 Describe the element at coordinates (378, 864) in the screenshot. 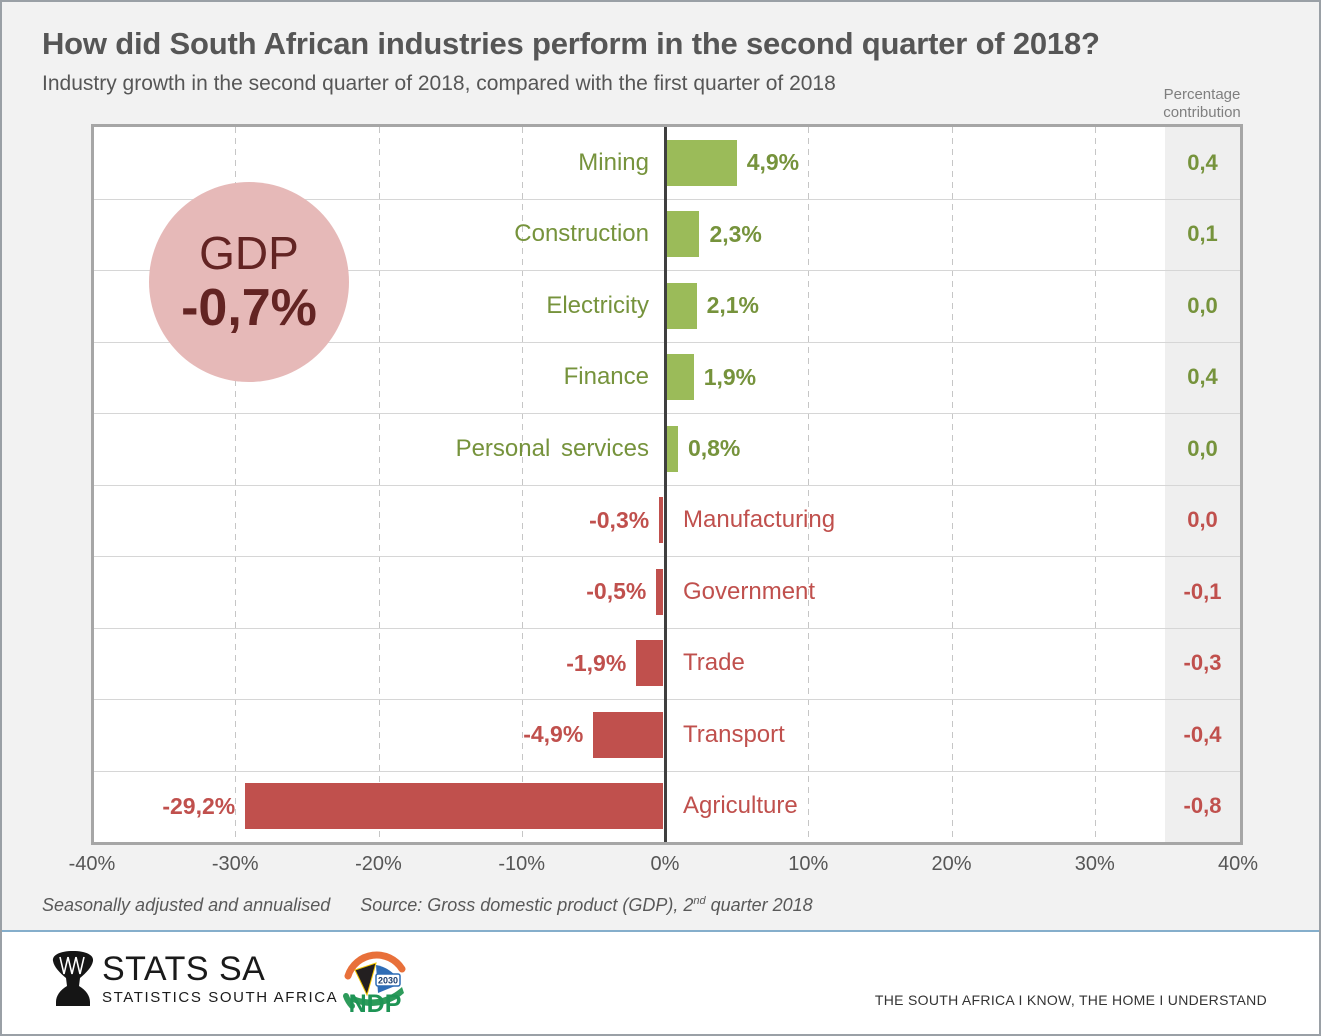

I see `x-axis-tick-label: -20%` at that location.